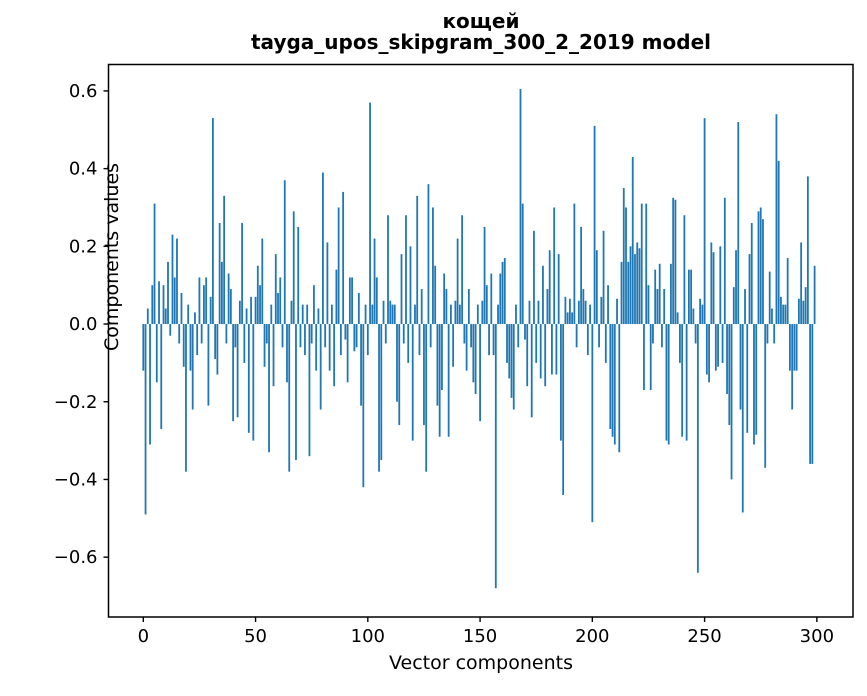 This screenshot has height=696, width=867. What do you see at coordinates (481, 663) in the screenshot?
I see `x-axis-label: Vector components` at bounding box center [481, 663].